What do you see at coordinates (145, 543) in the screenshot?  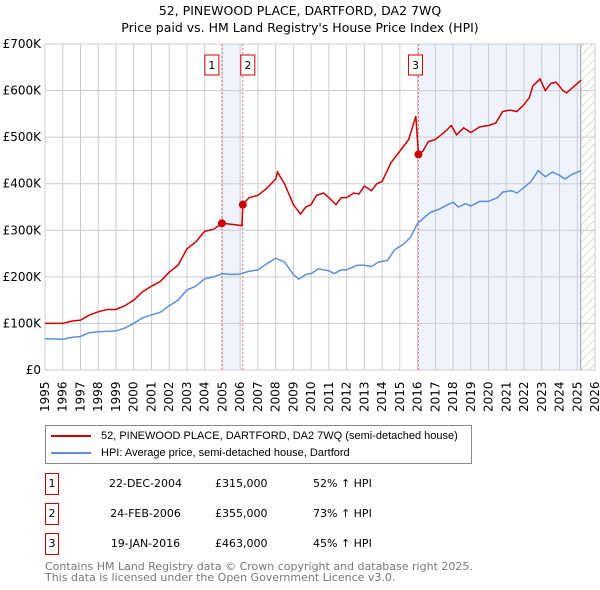 I see `sale-date: 19-JAN-2016` at bounding box center [145, 543].